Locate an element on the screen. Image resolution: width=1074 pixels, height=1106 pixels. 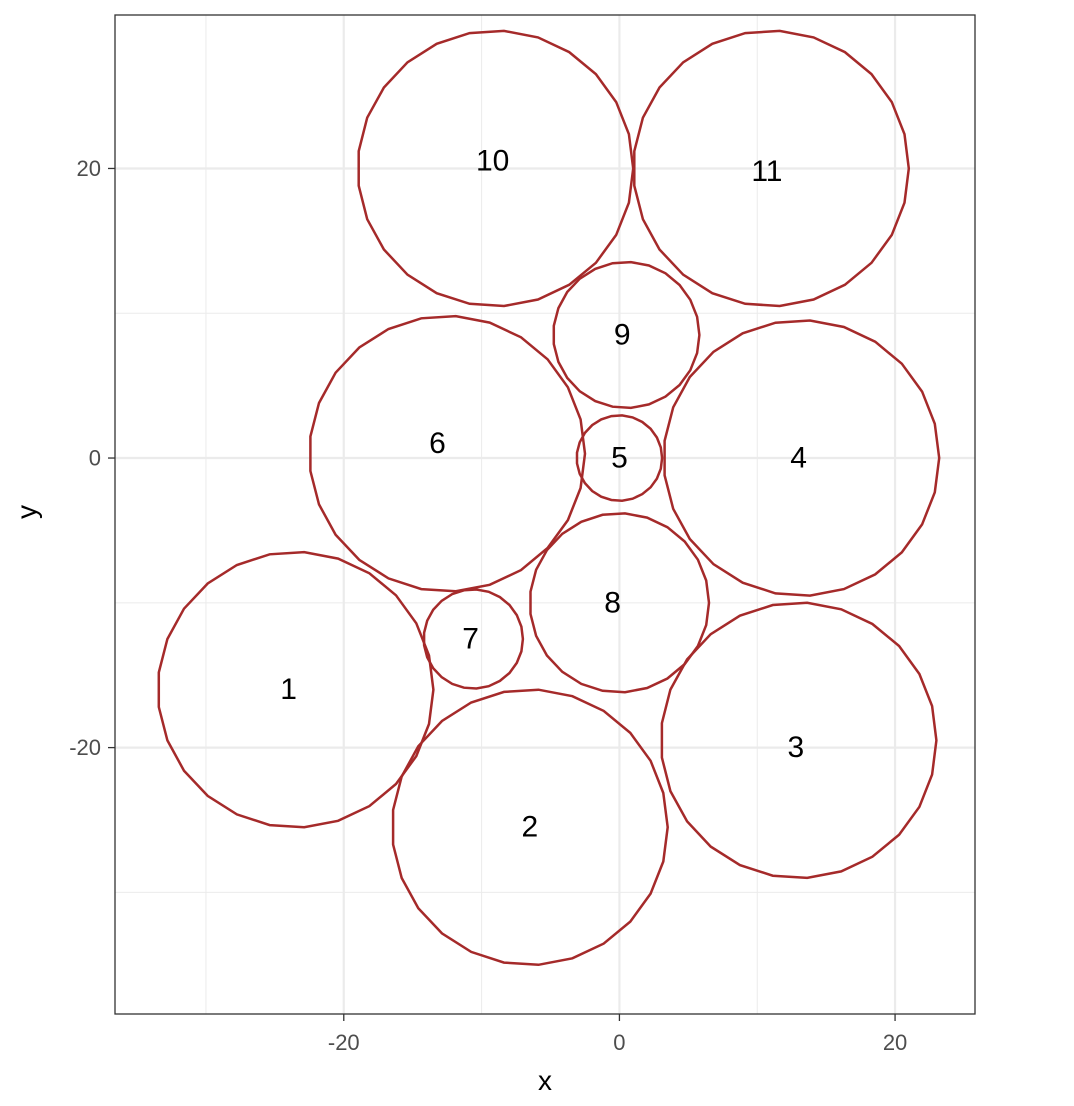
x-tick-label: 0 is located at coordinates (619, 1042).